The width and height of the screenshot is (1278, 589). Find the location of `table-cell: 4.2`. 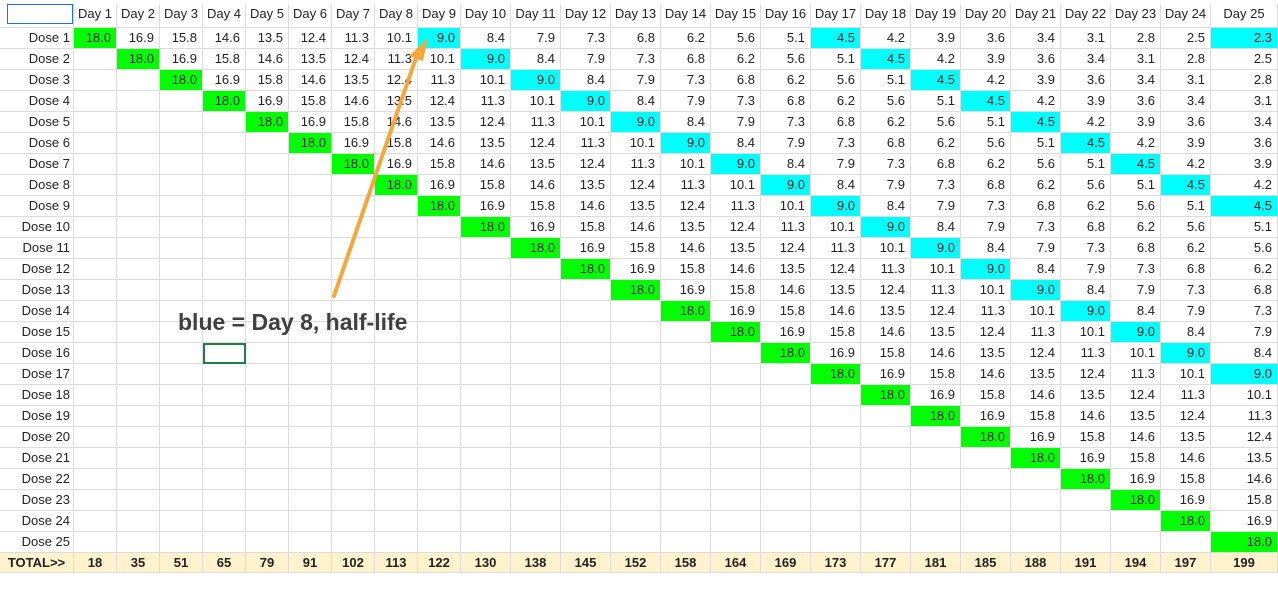

table-cell: 4.2 is located at coordinates (1244, 185).